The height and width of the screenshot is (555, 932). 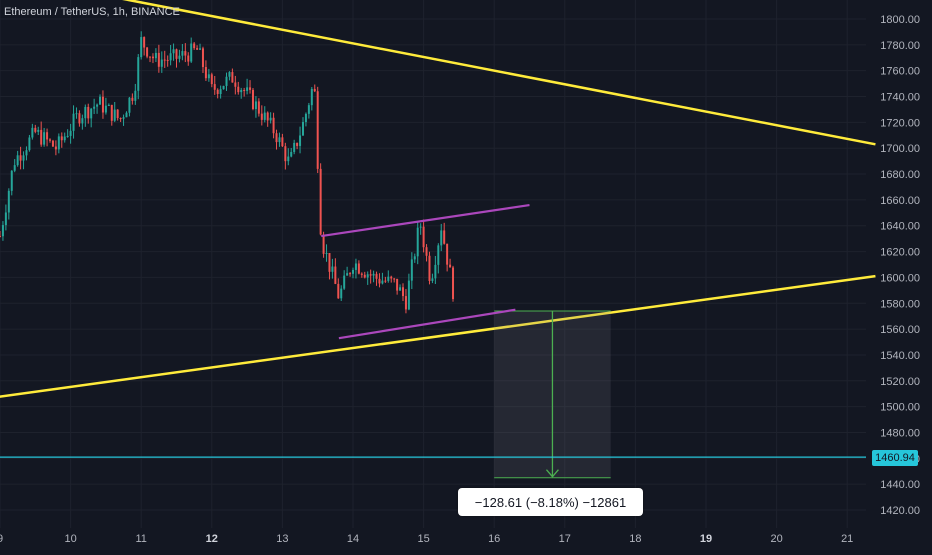 I want to click on channel-lower, so click(x=427, y=324).